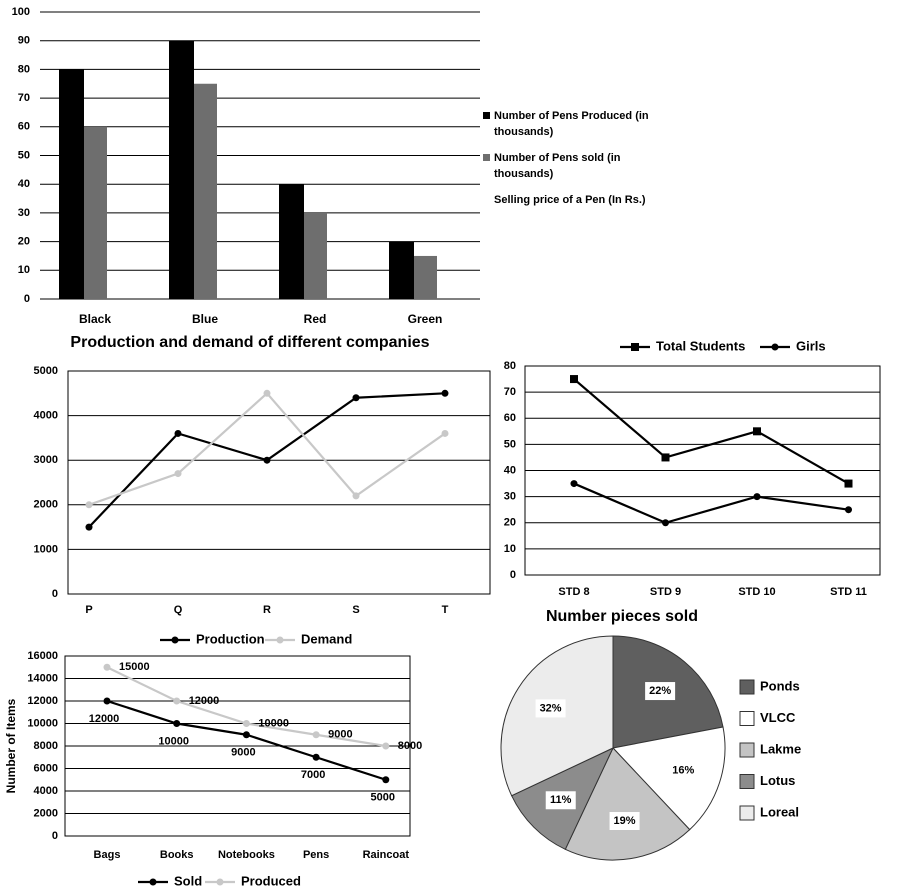  I want to click on series-line, so click(711, 503).